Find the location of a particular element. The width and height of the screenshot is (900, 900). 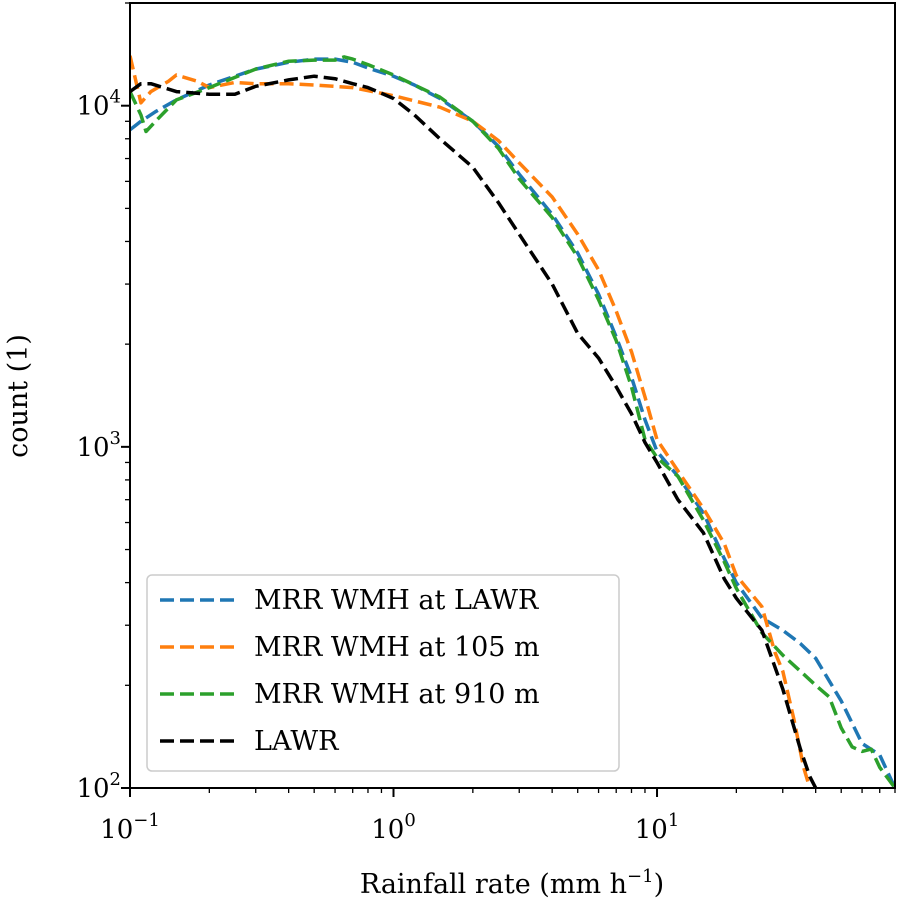

x-axis-label: Rainfall rate (mm h−1) is located at coordinates (512, 883).